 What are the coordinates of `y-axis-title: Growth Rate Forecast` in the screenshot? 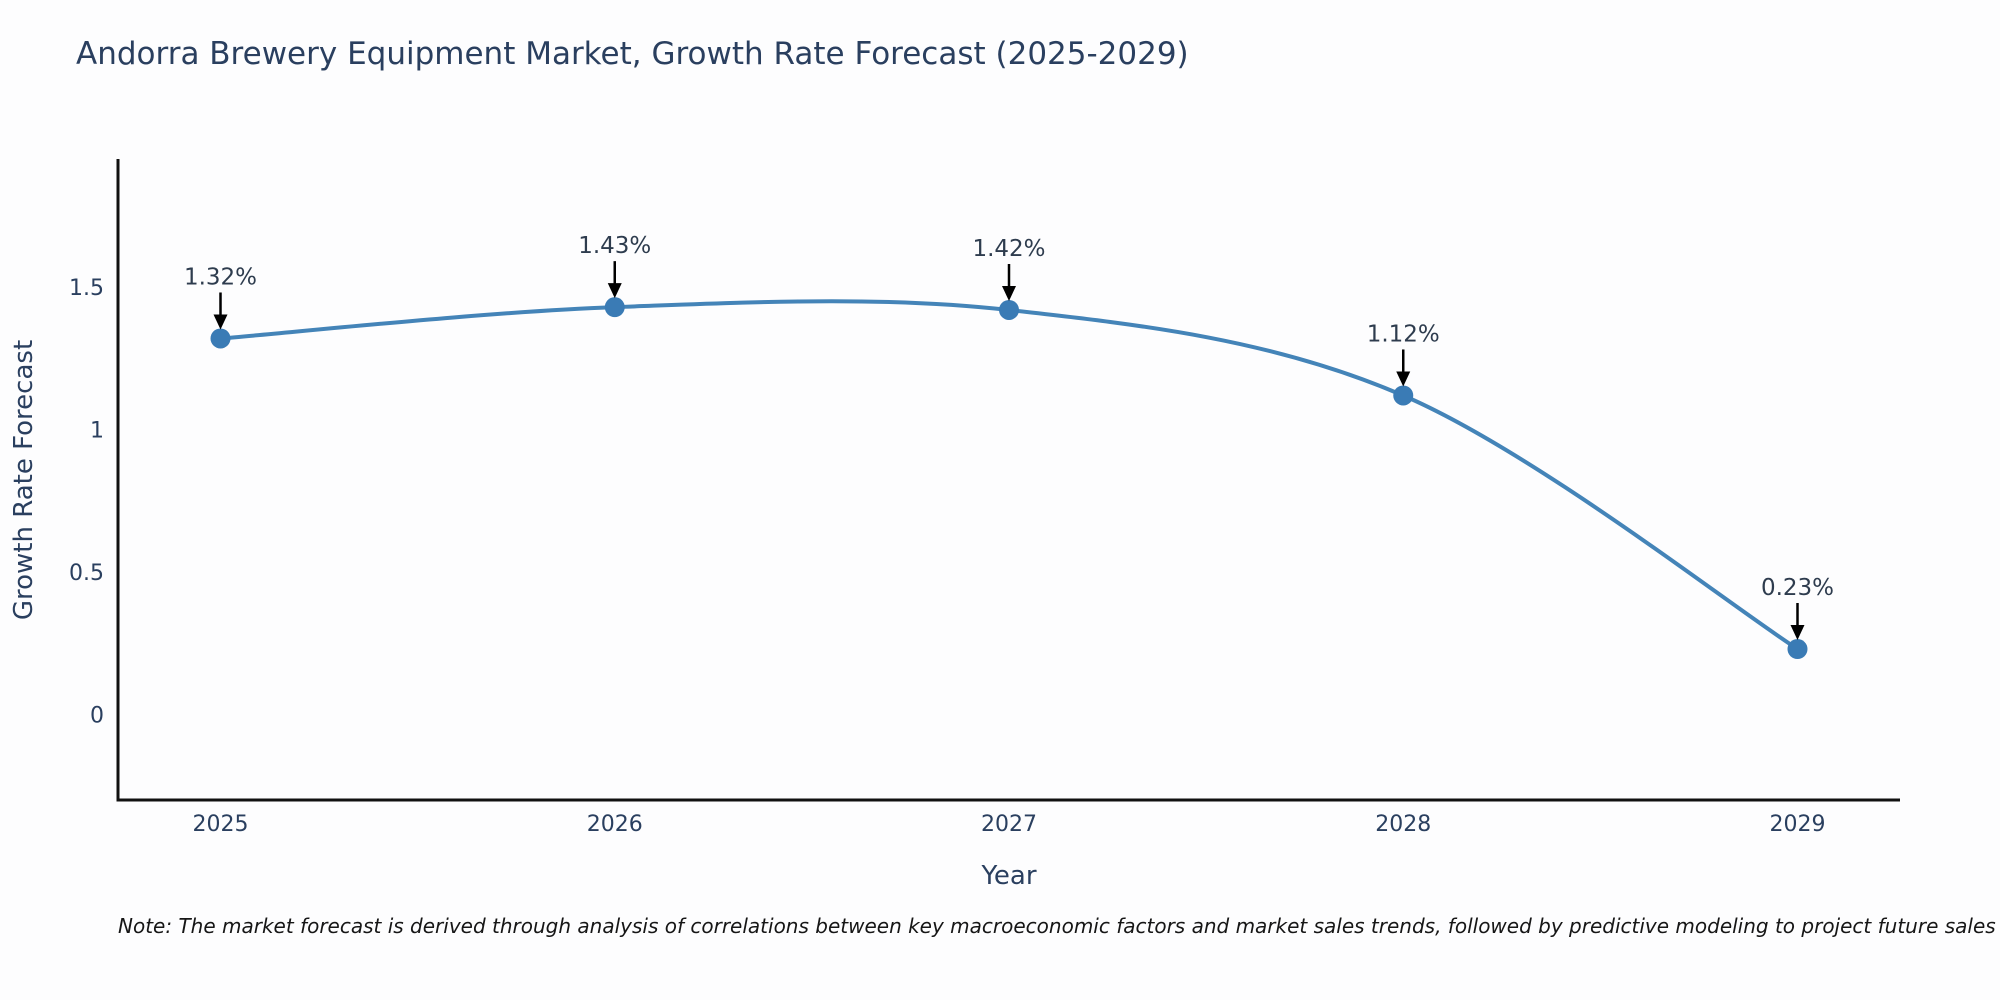 It's located at (24, 480).